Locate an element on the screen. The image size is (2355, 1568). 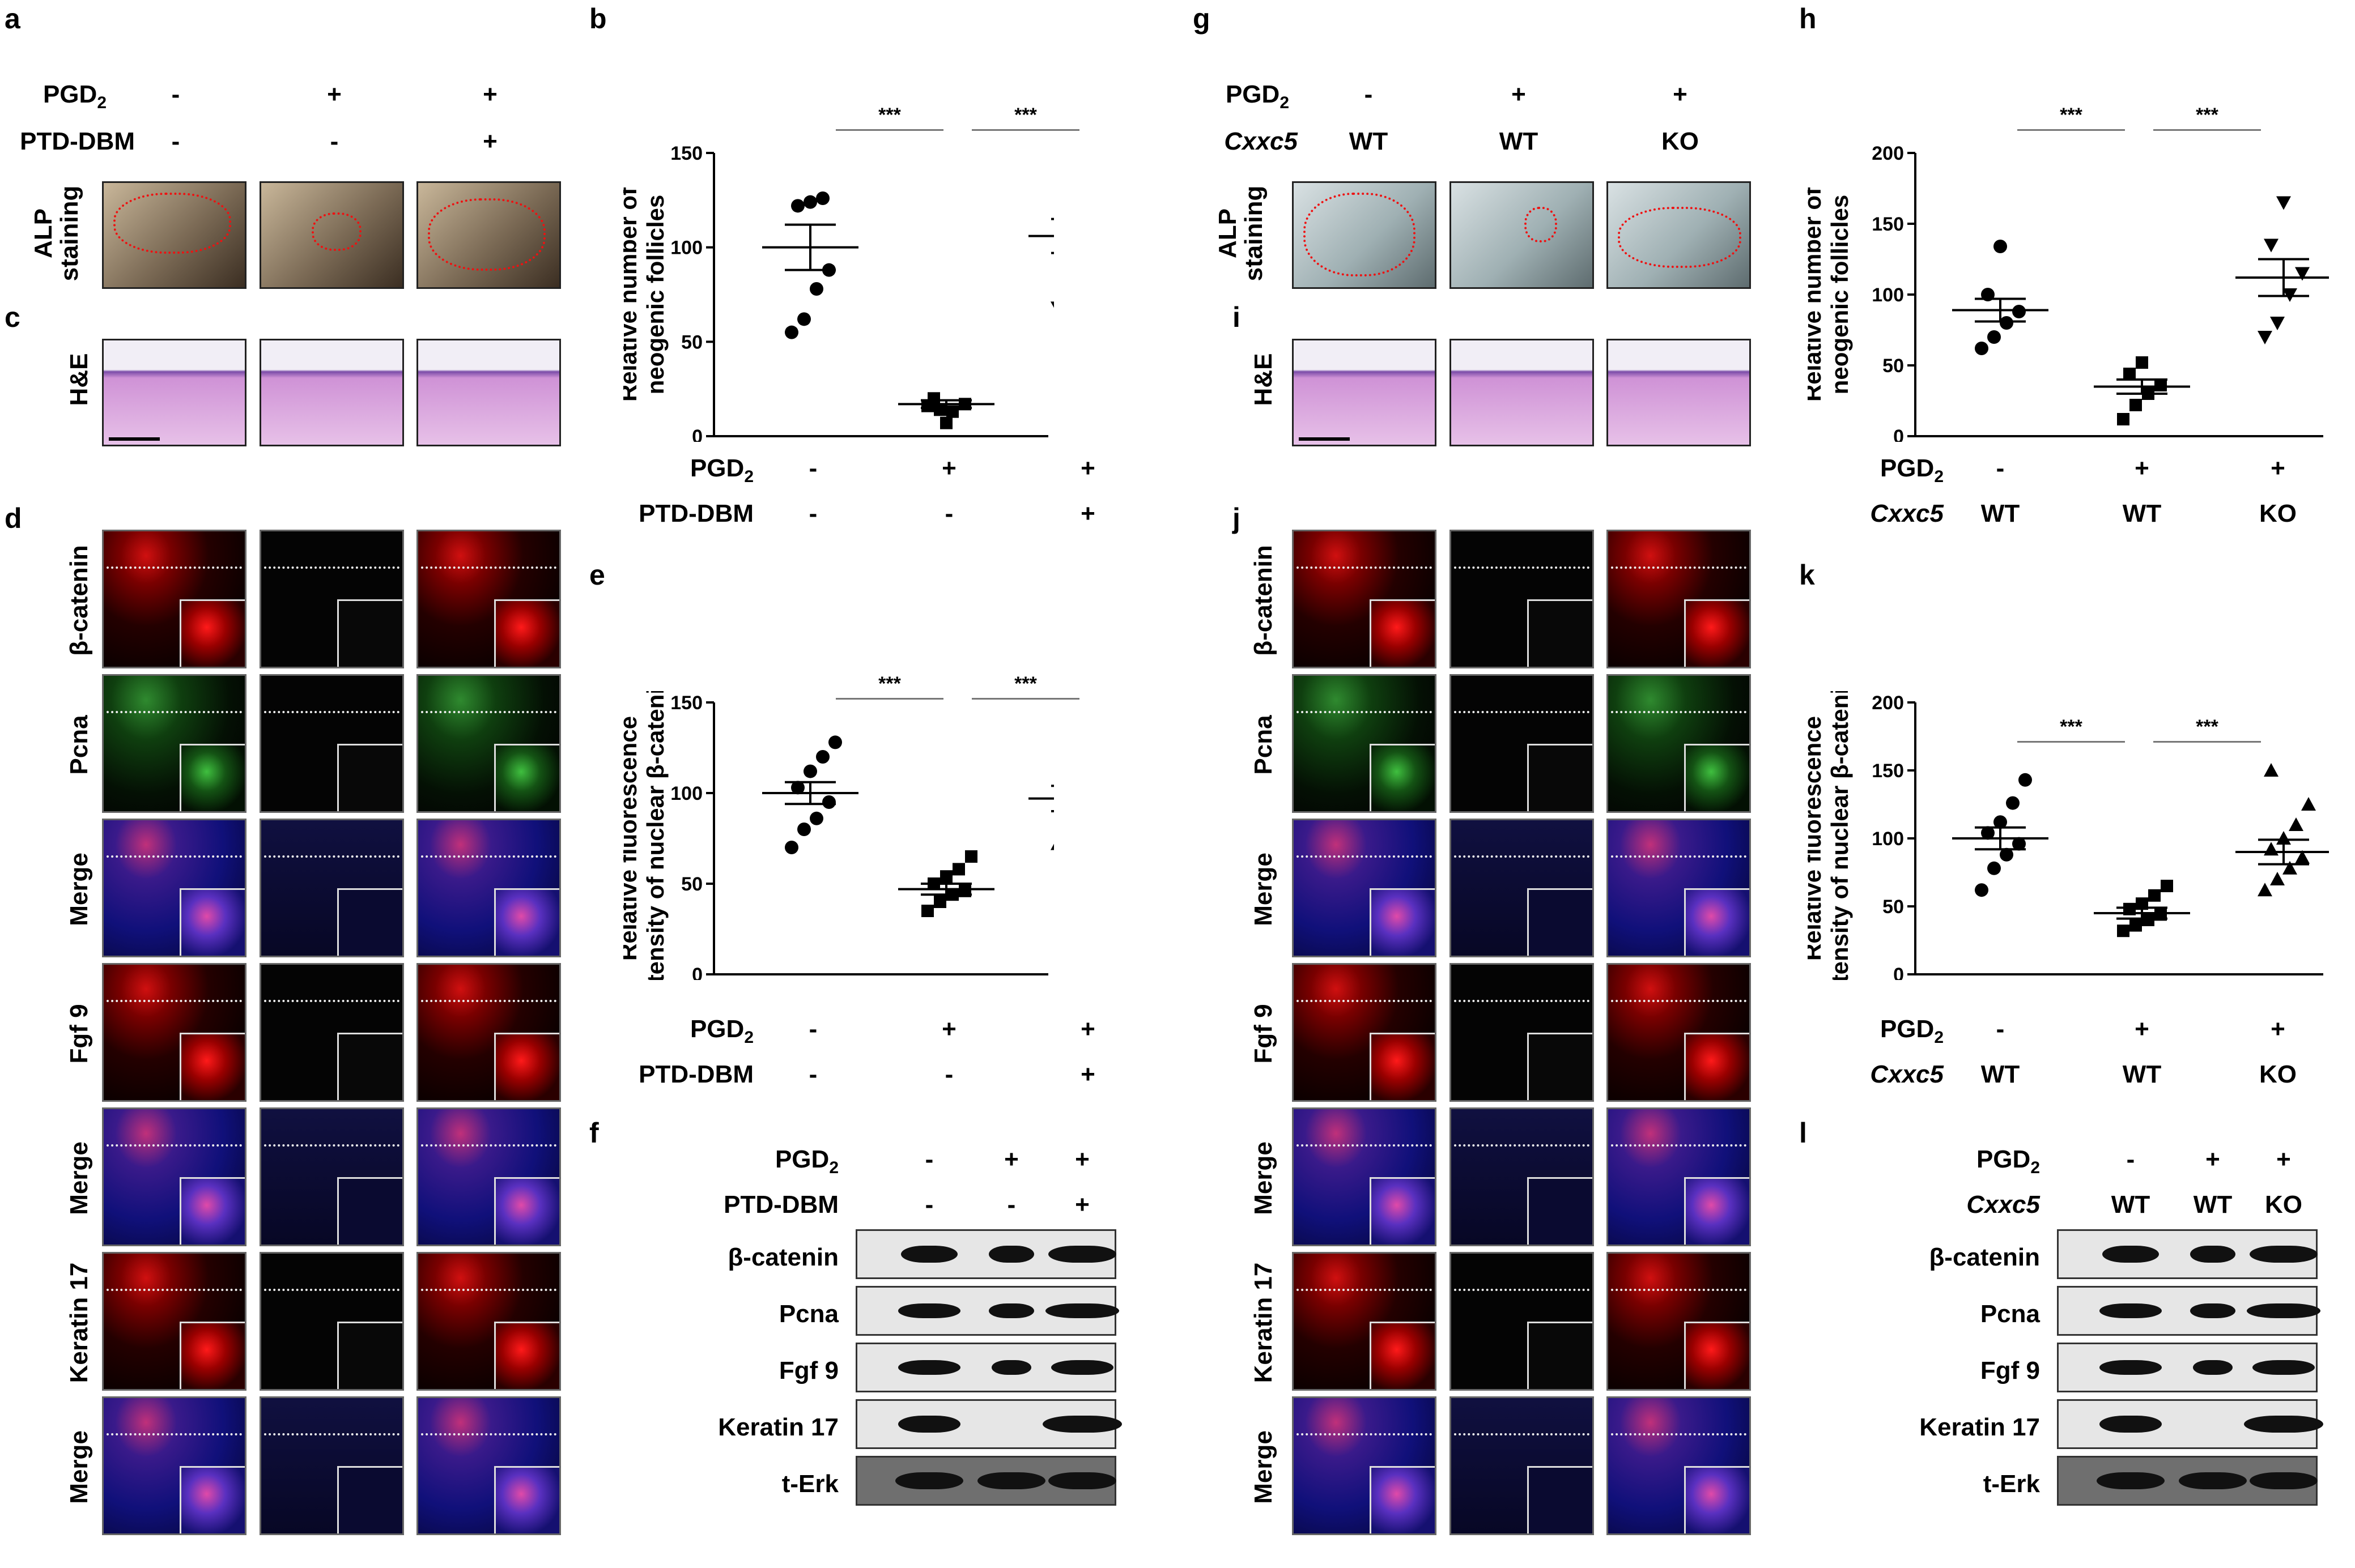
pgd2-label-a: PGD2 is located at coordinates (75, 97).